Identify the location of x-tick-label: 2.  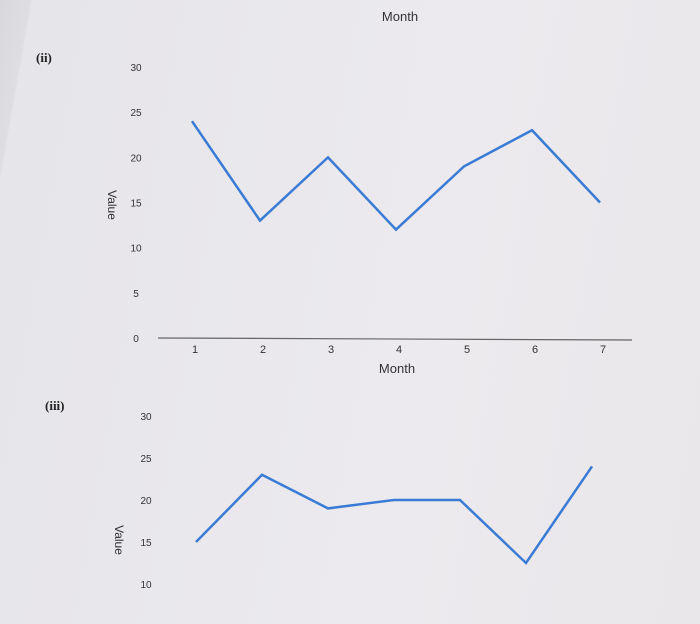
(263, 350).